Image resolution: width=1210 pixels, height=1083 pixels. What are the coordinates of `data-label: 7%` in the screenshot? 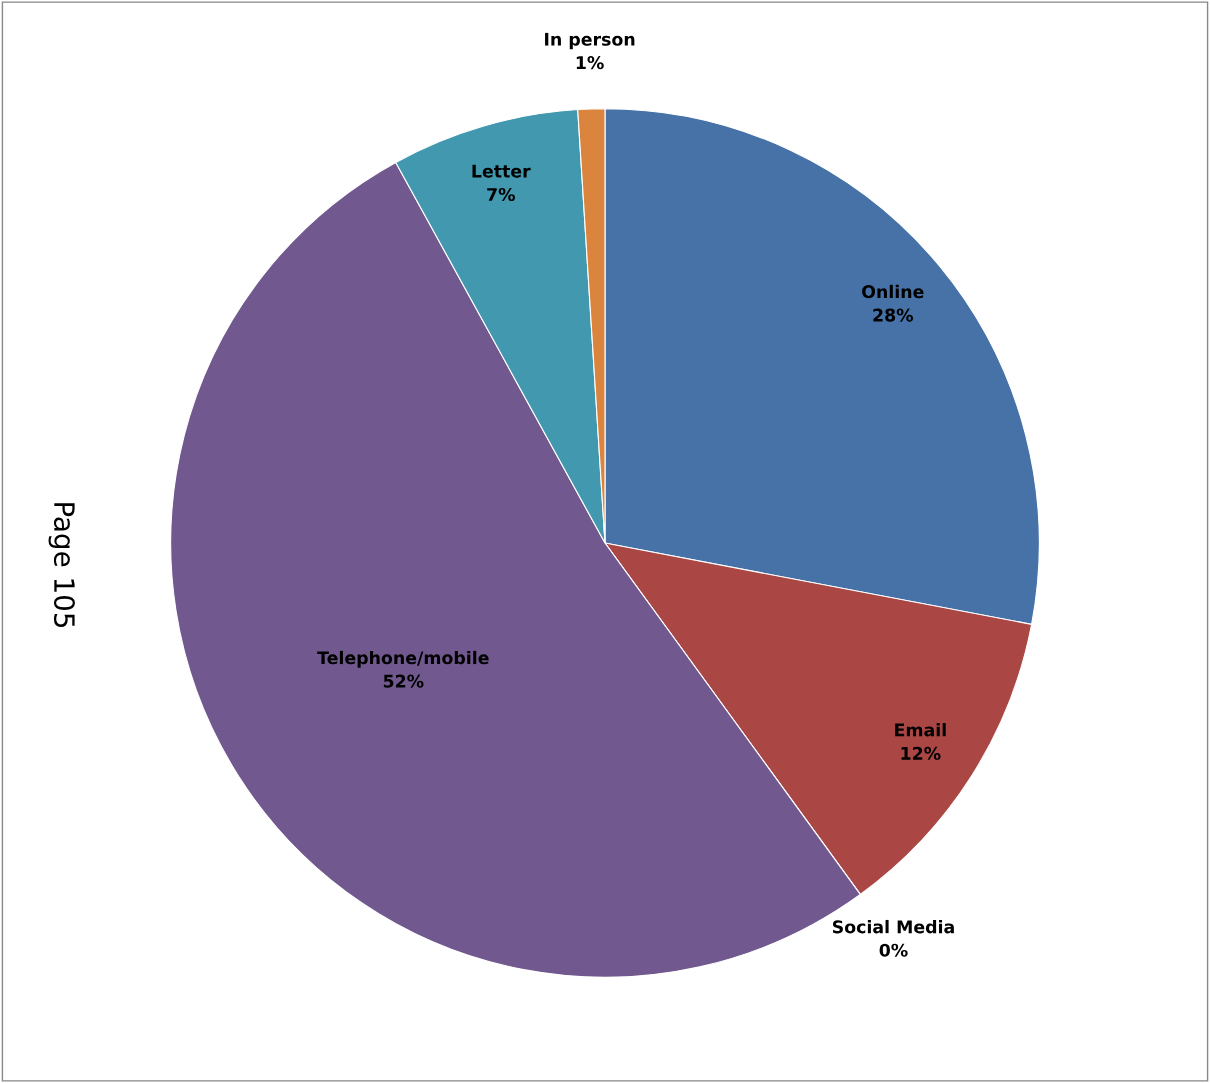 It's located at (501, 194).